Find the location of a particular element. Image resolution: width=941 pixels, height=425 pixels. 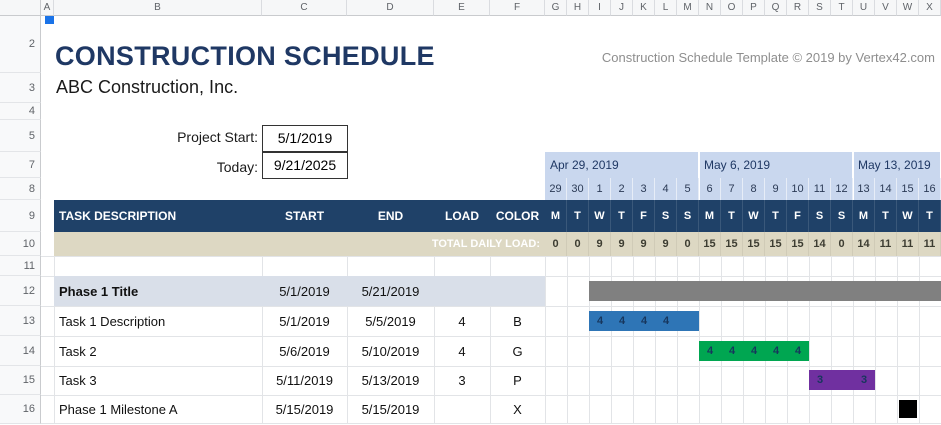

task-cell: Task 2 is located at coordinates (78, 351).